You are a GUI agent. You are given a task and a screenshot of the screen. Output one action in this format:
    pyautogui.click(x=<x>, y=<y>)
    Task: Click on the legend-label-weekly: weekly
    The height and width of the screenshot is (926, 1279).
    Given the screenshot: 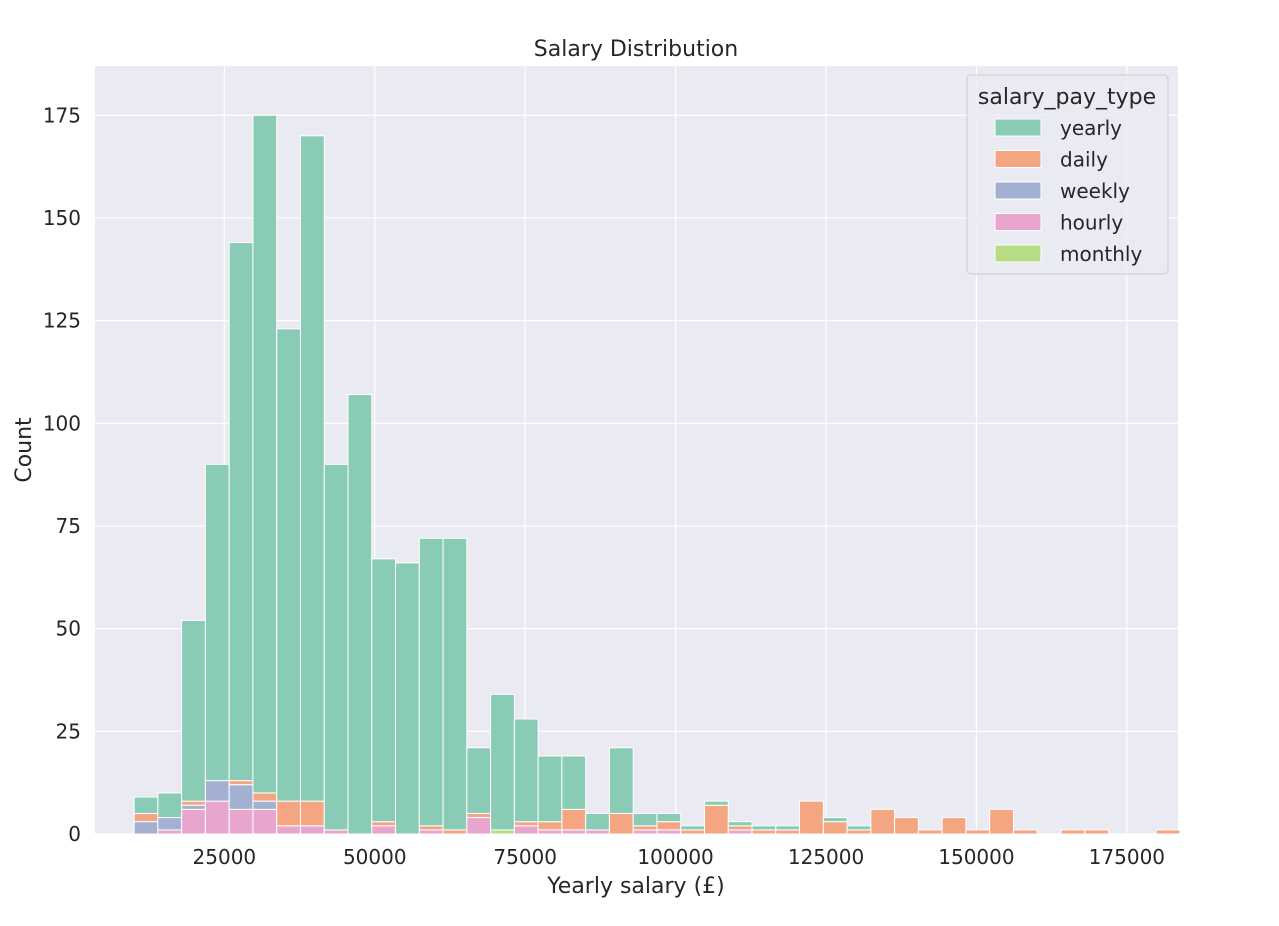 What is the action you would take?
    pyautogui.click(x=1095, y=191)
    